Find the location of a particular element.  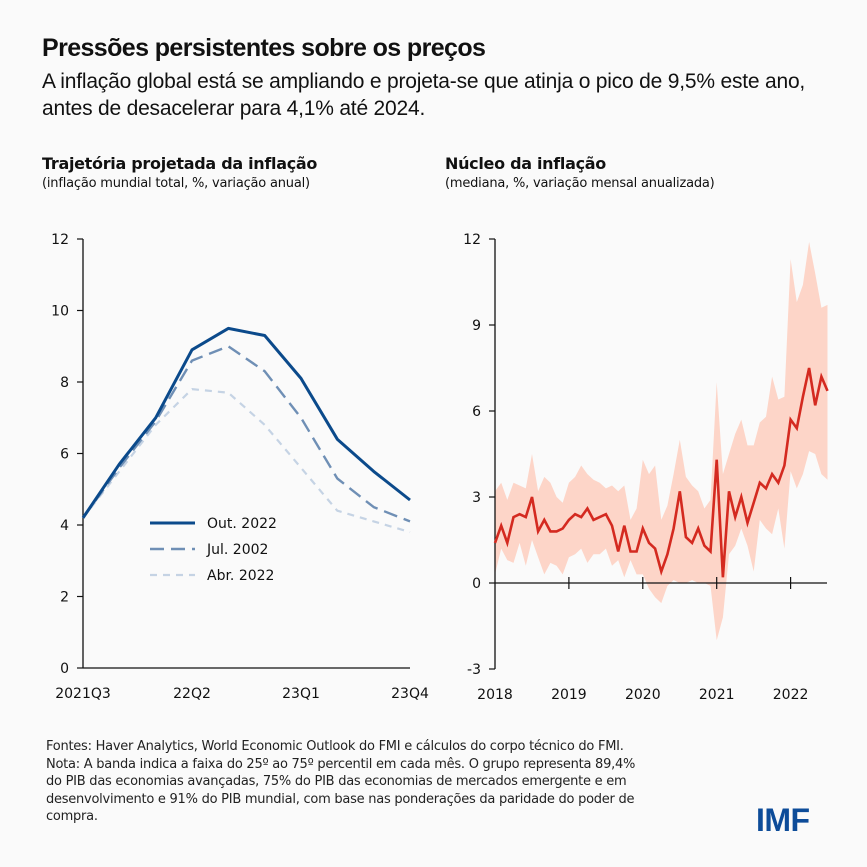

median-line is located at coordinates (661, 472).